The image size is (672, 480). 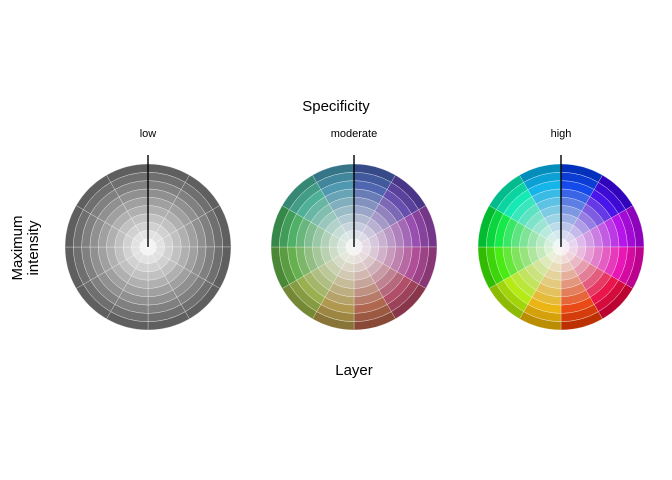 I want to click on panel-label-high: high, so click(x=561, y=134).